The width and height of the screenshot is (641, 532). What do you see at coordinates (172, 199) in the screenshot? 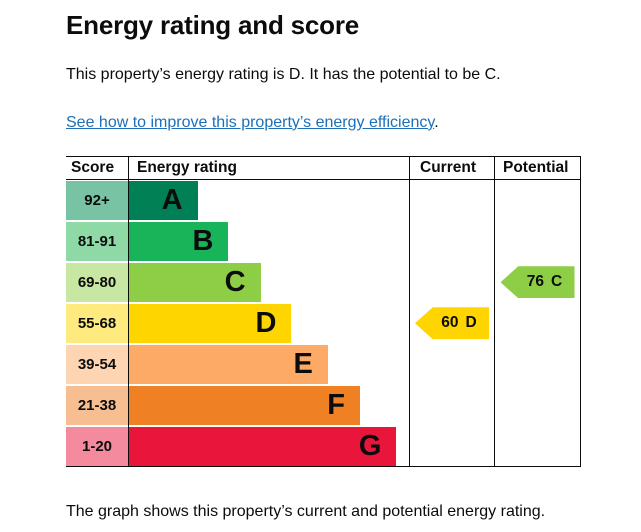
I see `band-letter: A` at bounding box center [172, 199].